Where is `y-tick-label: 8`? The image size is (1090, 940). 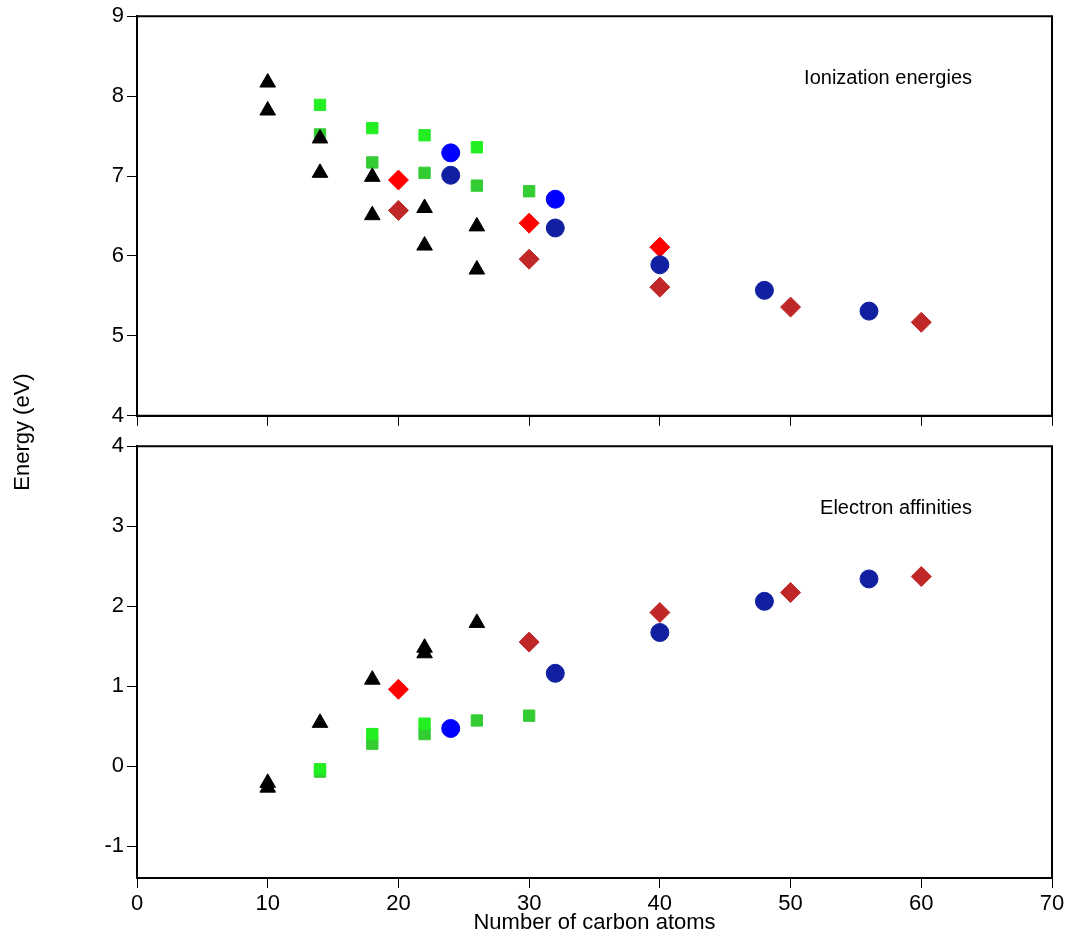 y-tick-label: 8 is located at coordinates (117, 95).